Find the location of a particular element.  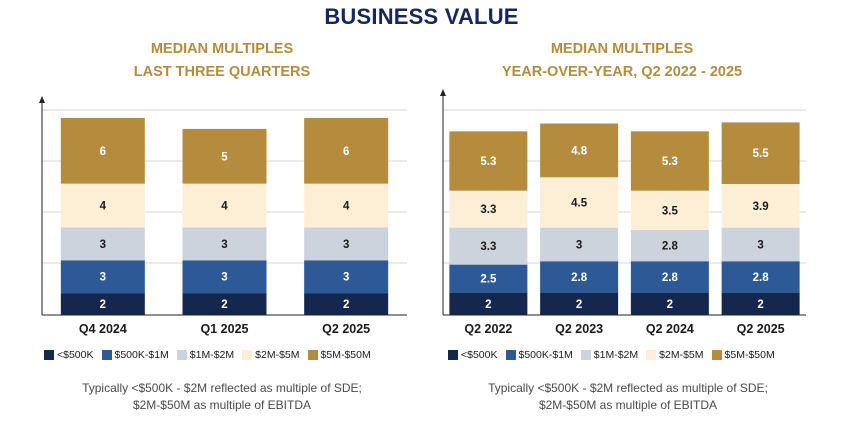

left-legend-item: $500K-$1M is located at coordinates (135, 355).